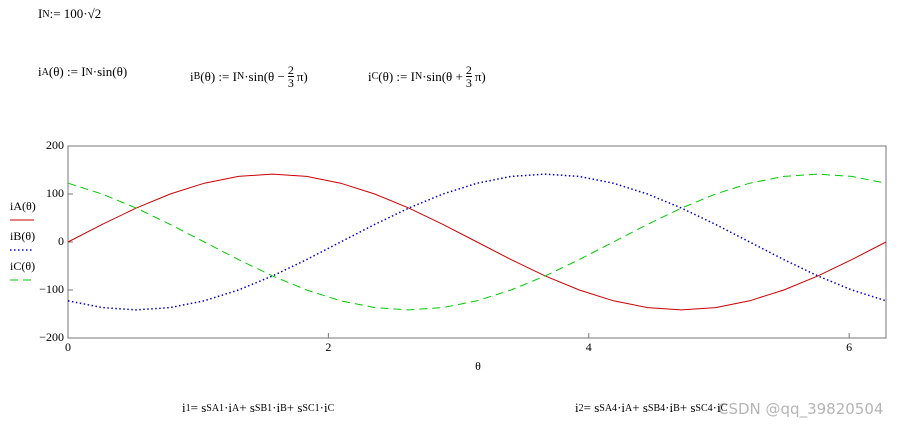 The image size is (903, 426). Describe the element at coordinates (801, 409) in the screenshot. I see `watermark: CSDN @qq_39820504` at that location.